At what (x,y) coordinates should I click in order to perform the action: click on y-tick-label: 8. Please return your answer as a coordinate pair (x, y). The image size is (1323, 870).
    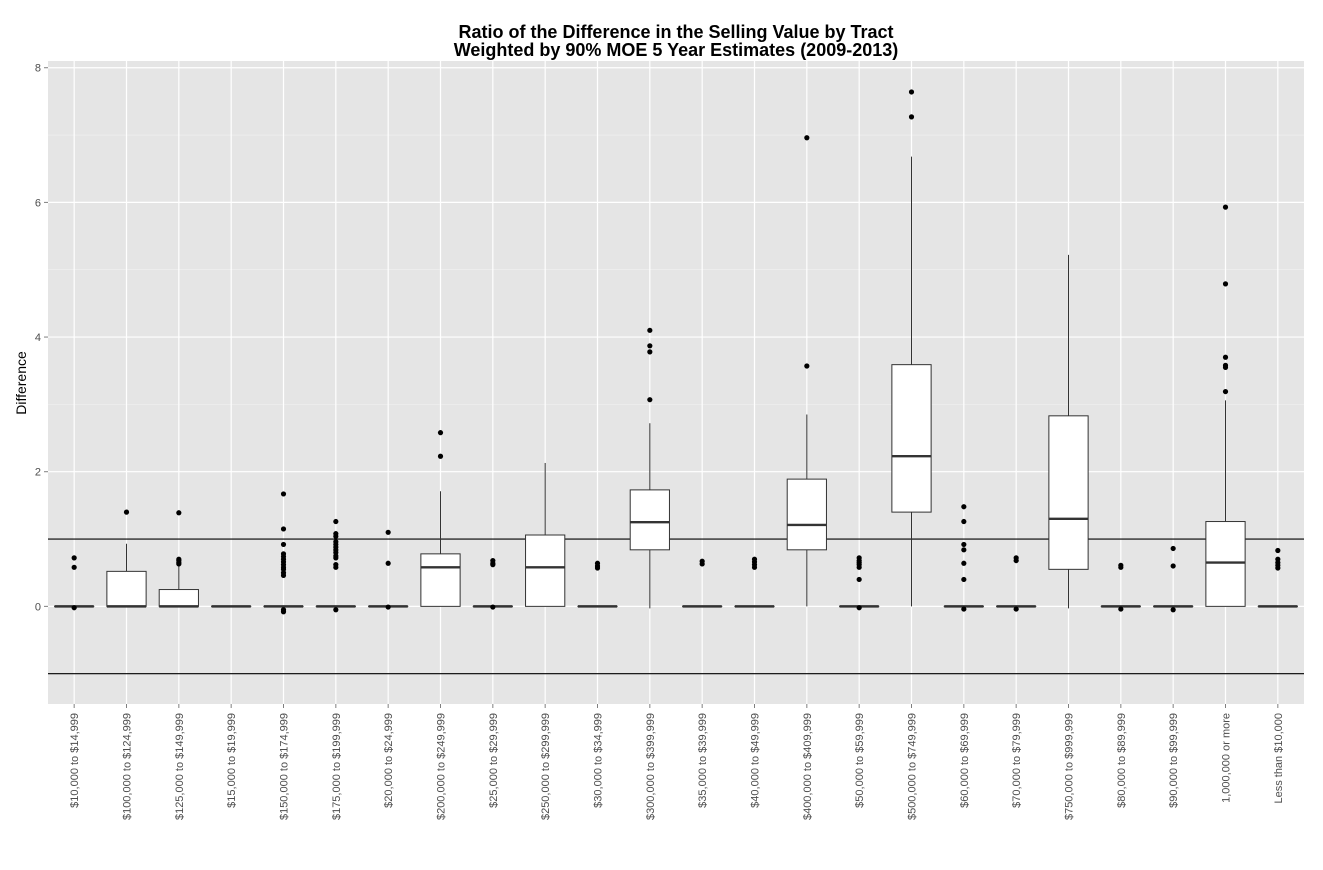
    Looking at the image, I should click on (38, 69).